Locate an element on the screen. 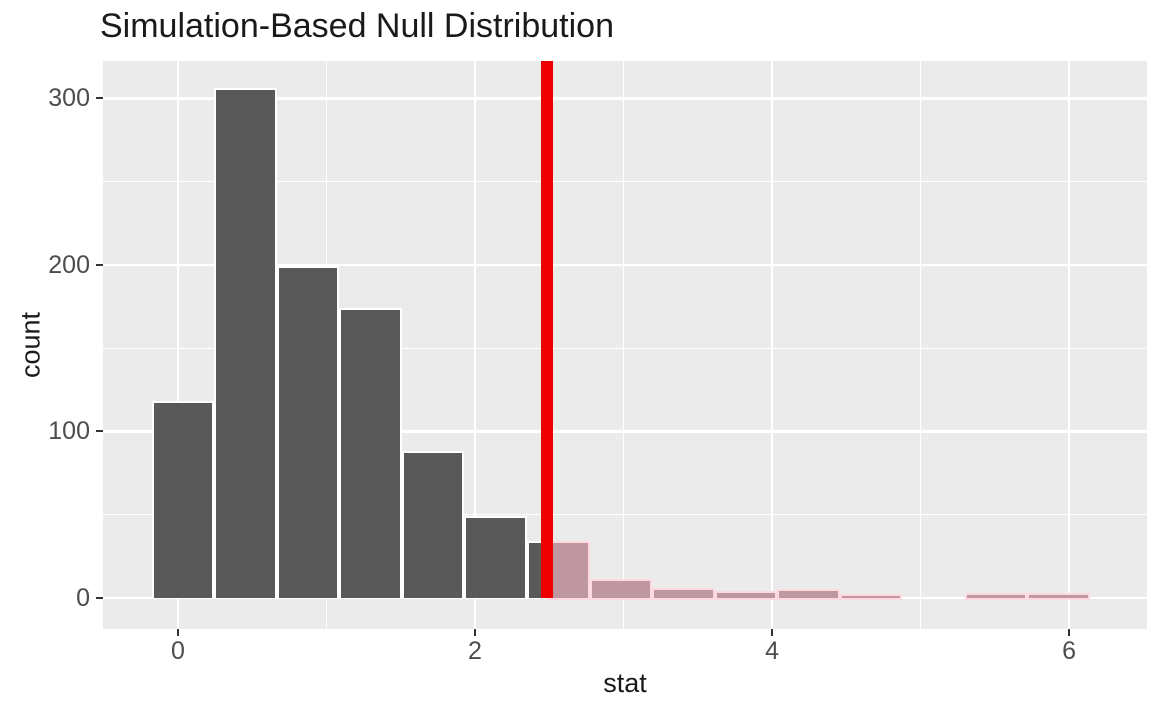 Image resolution: width=1152 pixels, height=711 pixels. plot-title: Simulation-Based Null Distribution is located at coordinates (357, 26).